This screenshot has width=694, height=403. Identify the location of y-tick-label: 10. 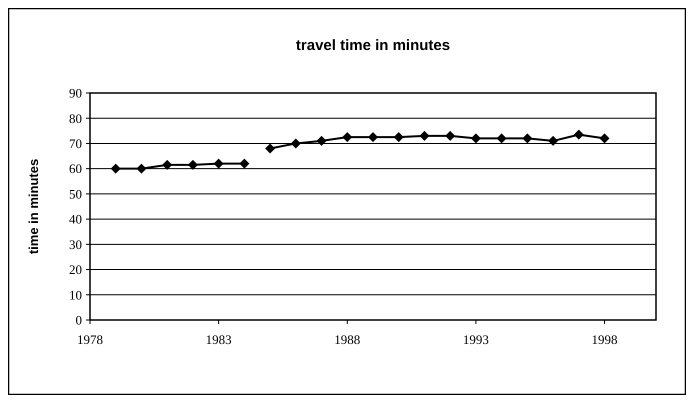
(75, 294).